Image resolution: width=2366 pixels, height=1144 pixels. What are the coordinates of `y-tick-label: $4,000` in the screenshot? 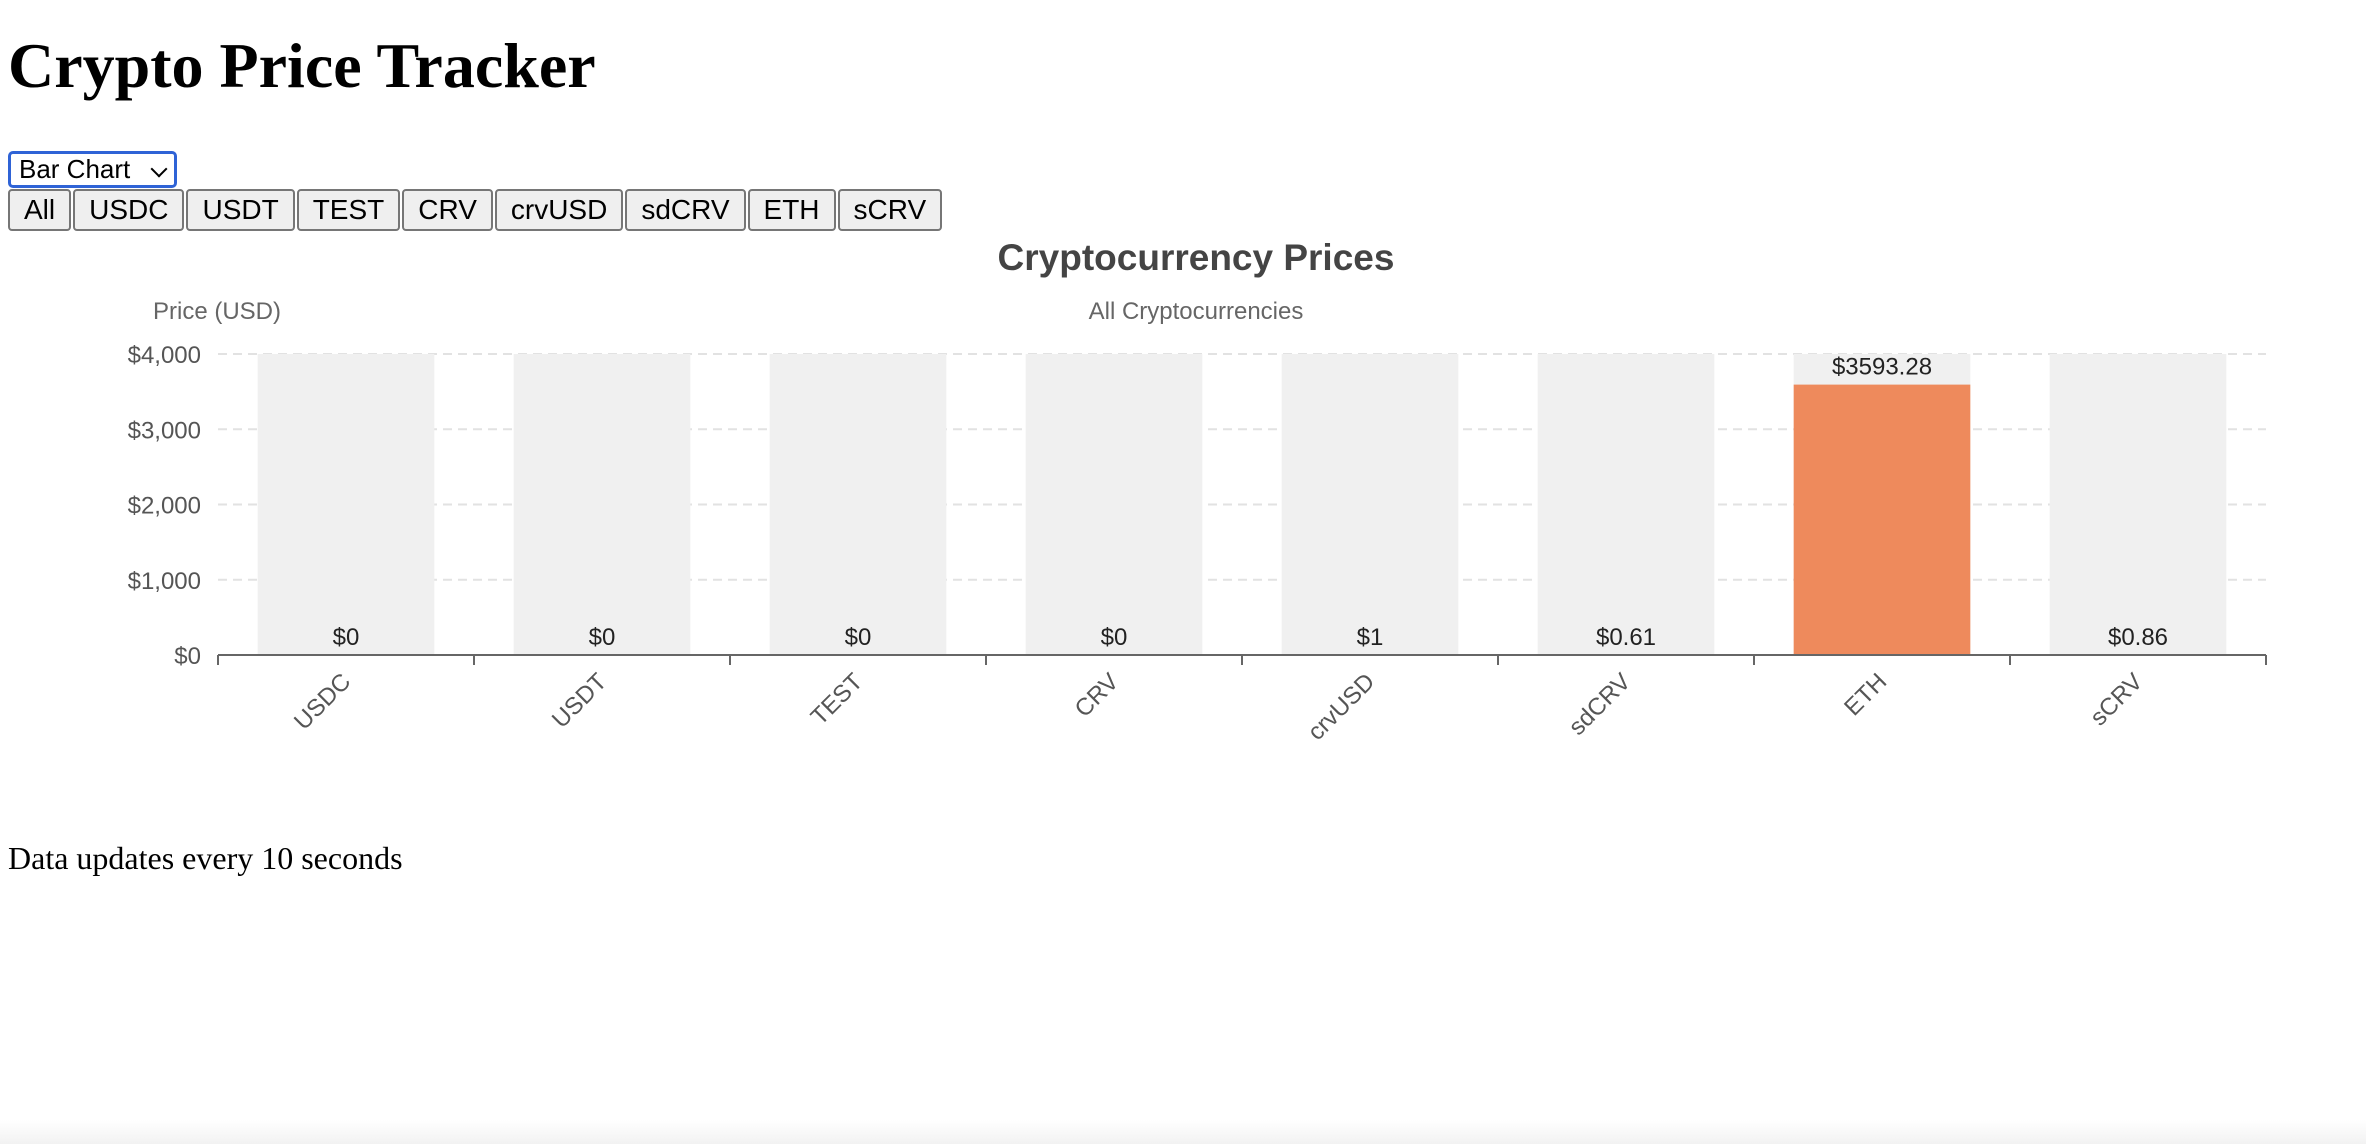 It's located at (164, 355).